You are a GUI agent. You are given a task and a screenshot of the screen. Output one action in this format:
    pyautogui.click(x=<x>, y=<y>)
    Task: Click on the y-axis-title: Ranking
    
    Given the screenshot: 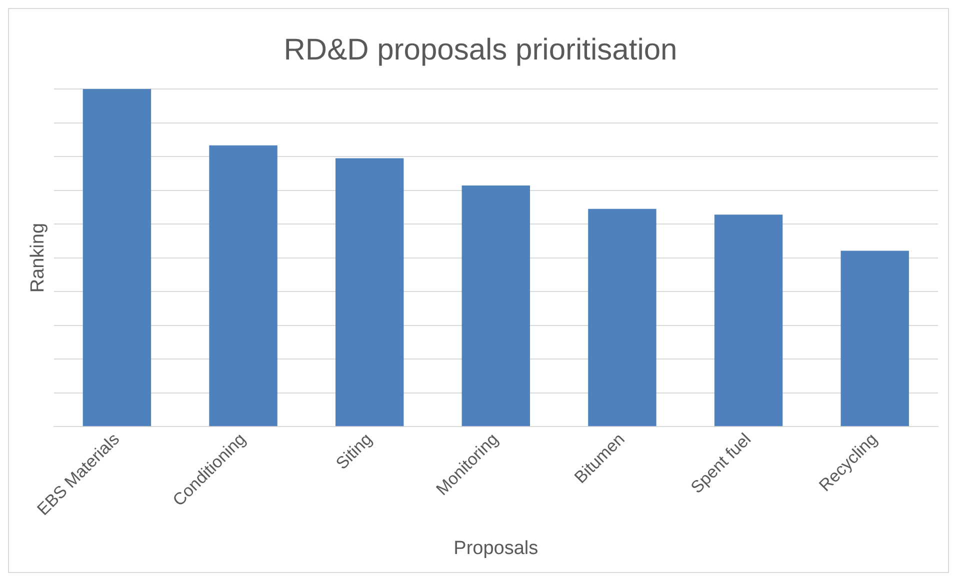 What is the action you would take?
    pyautogui.click(x=38, y=257)
    